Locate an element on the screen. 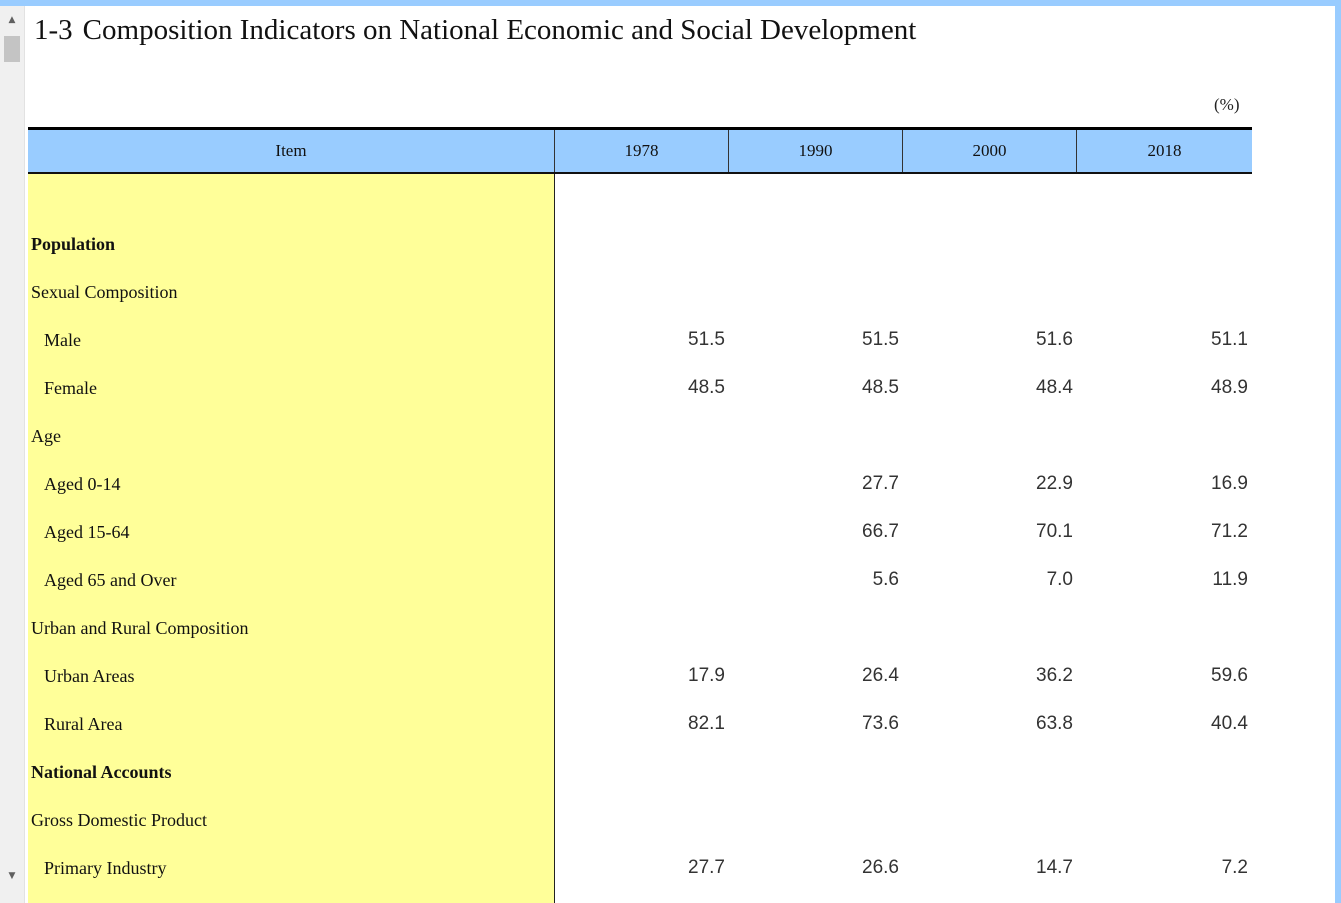 Image resolution: width=1341 pixels, height=903 pixels. cell-2000: 14.7 is located at coordinates (1054, 867).